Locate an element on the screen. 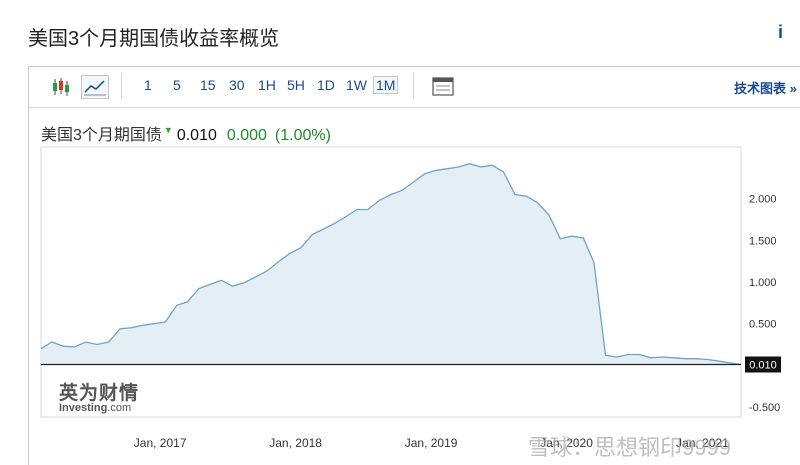 The image size is (800, 465). candlestick-icon is located at coordinates (61, 87).